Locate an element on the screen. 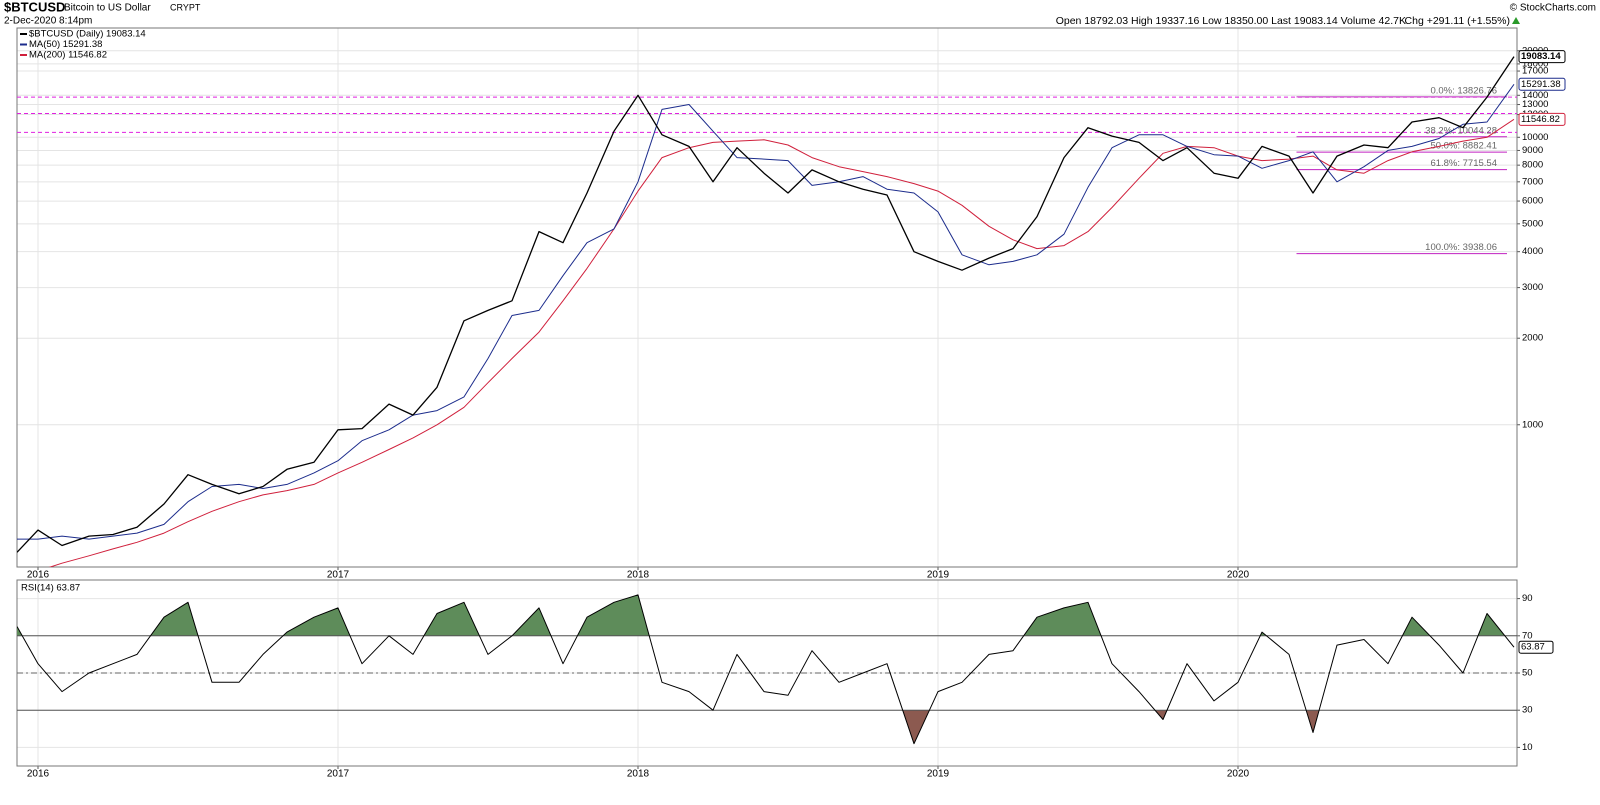  security-name: Bitcoin to US Dollar is located at coordinates (107, 8).